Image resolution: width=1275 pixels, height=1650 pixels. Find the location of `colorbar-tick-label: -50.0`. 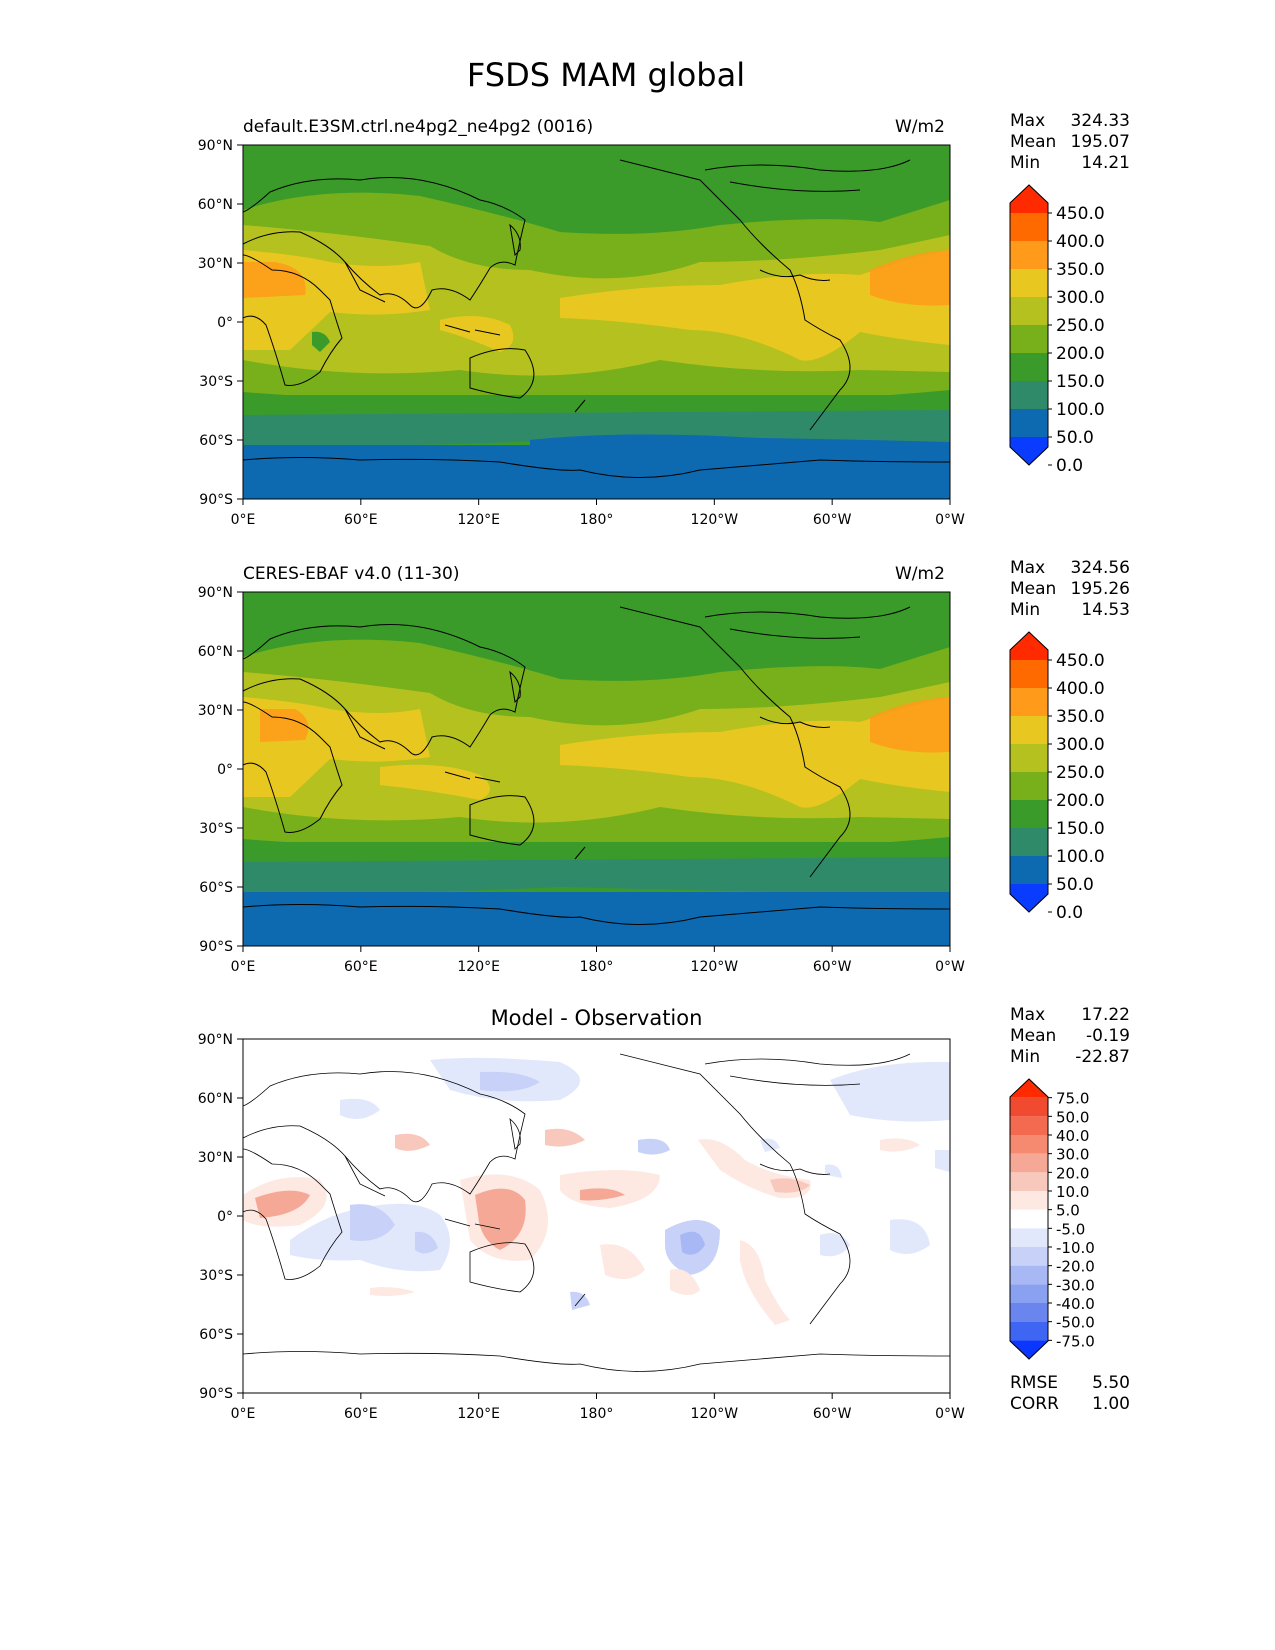

colorbar-tick-label: -50.0 is located at coordinates (1075, 1323).